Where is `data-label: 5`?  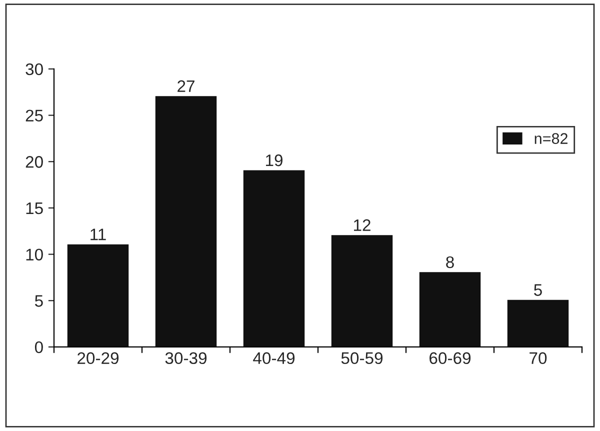 data-label: 5 is located at coordinates (538, 290).